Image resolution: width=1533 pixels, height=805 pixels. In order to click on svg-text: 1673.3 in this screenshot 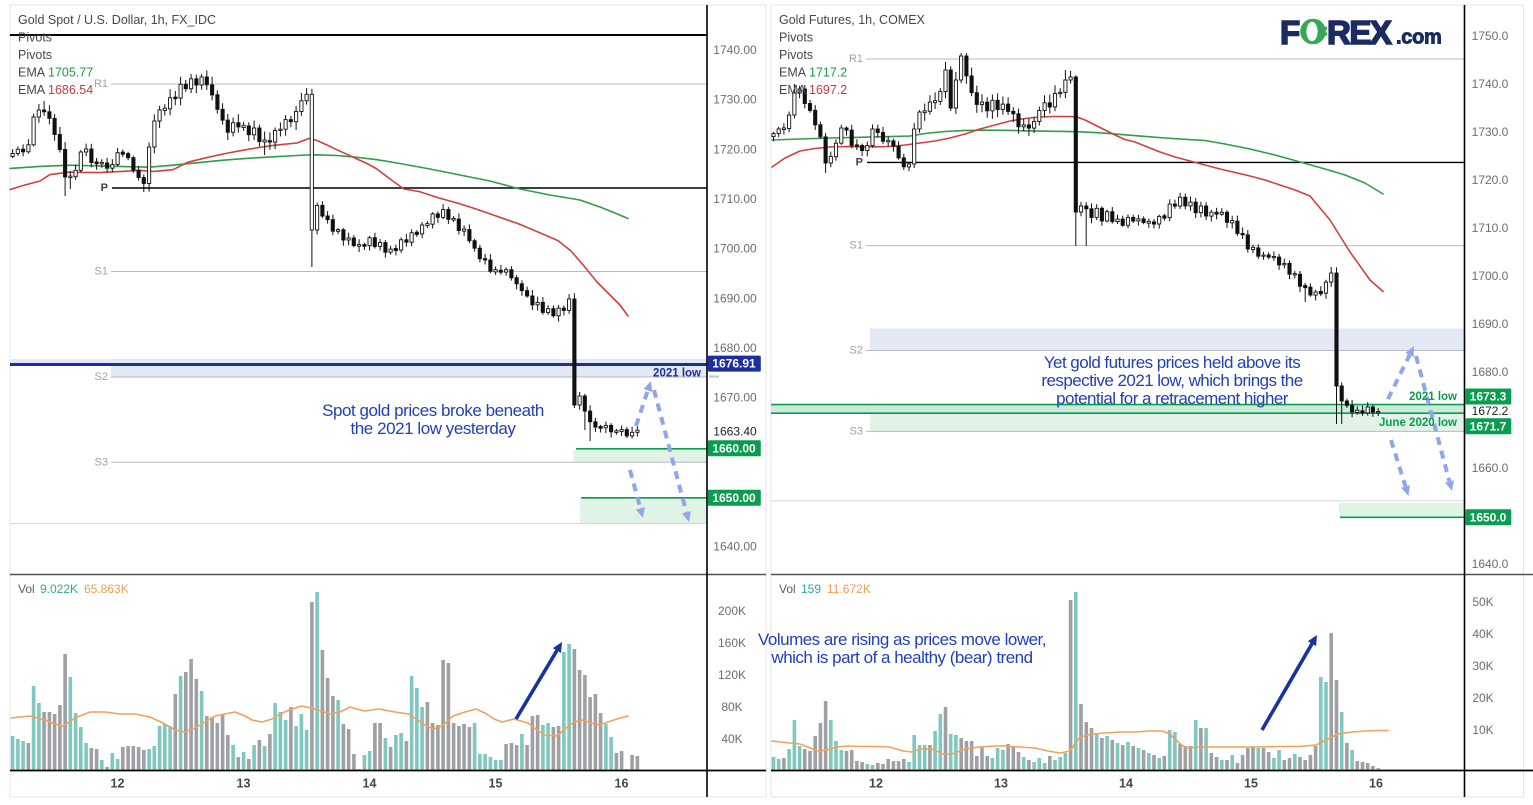, I will do `click(1488, 397)`.